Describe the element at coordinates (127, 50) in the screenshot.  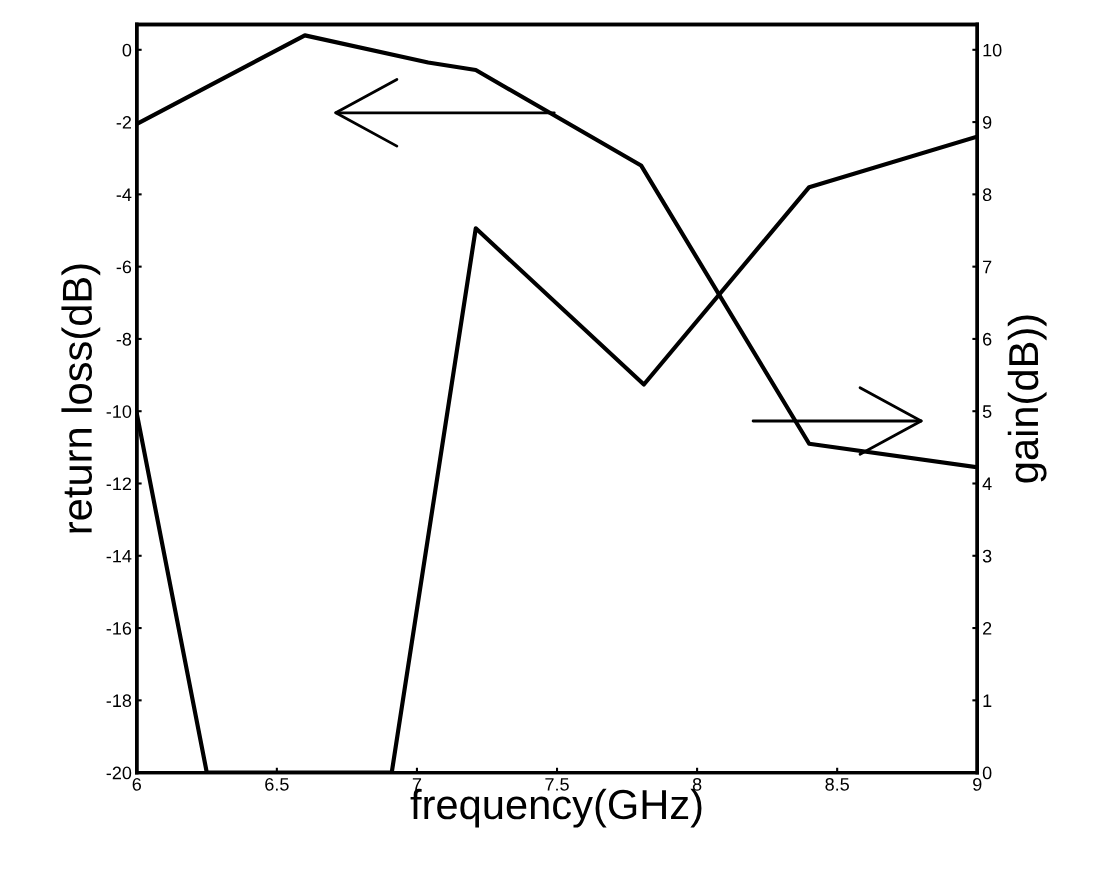
I see `y-tick-label: 0` at that location.